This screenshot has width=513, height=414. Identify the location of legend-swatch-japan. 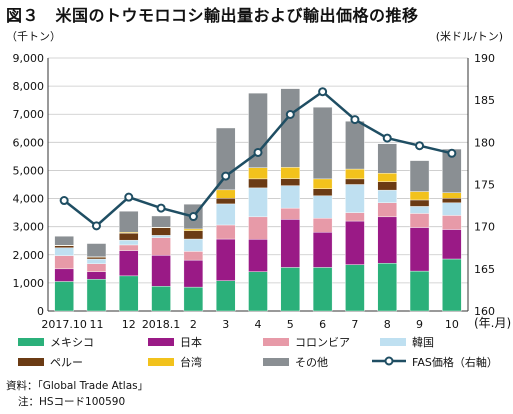
(161, 342).